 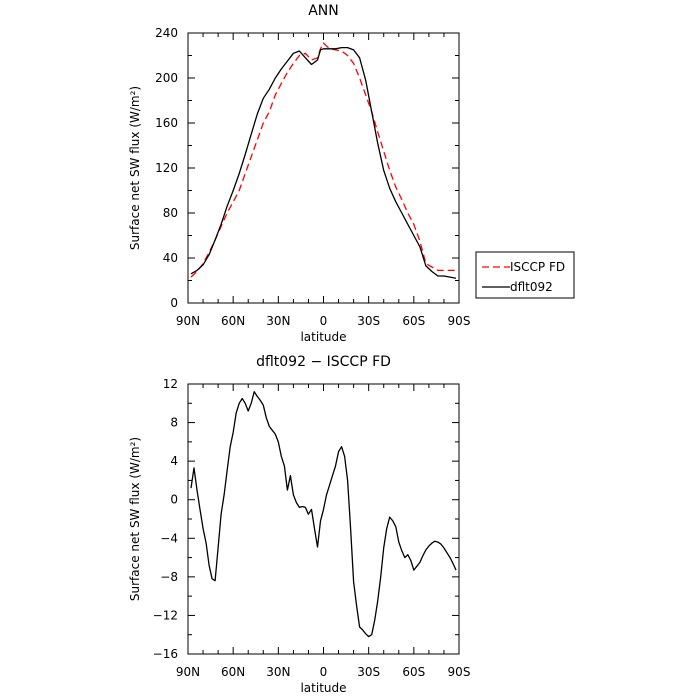 I want to click on legend-label-dflt092: dflt092, so click(x=531, y=287).